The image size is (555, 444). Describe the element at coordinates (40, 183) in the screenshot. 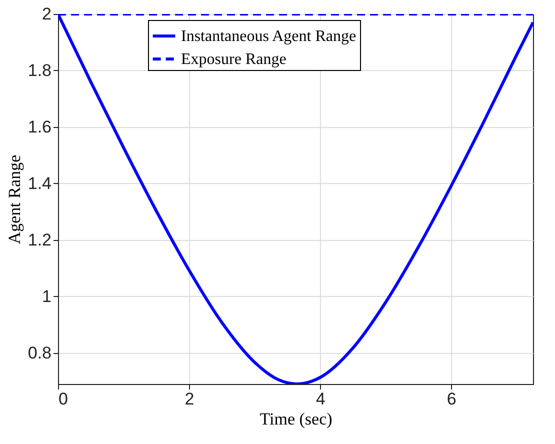

I see `y-tick-label: 1.4` at that location.